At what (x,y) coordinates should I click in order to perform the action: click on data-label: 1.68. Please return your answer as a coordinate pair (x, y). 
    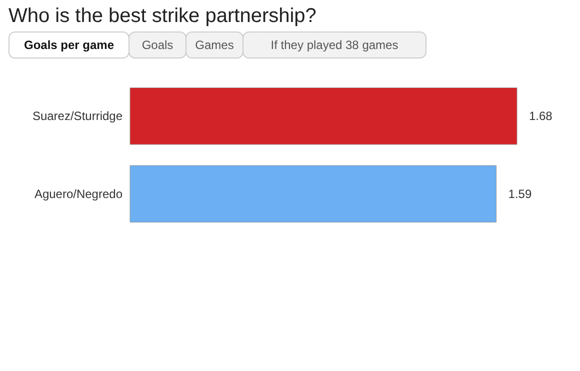
    Looking at the image, I should click on (541, 116).